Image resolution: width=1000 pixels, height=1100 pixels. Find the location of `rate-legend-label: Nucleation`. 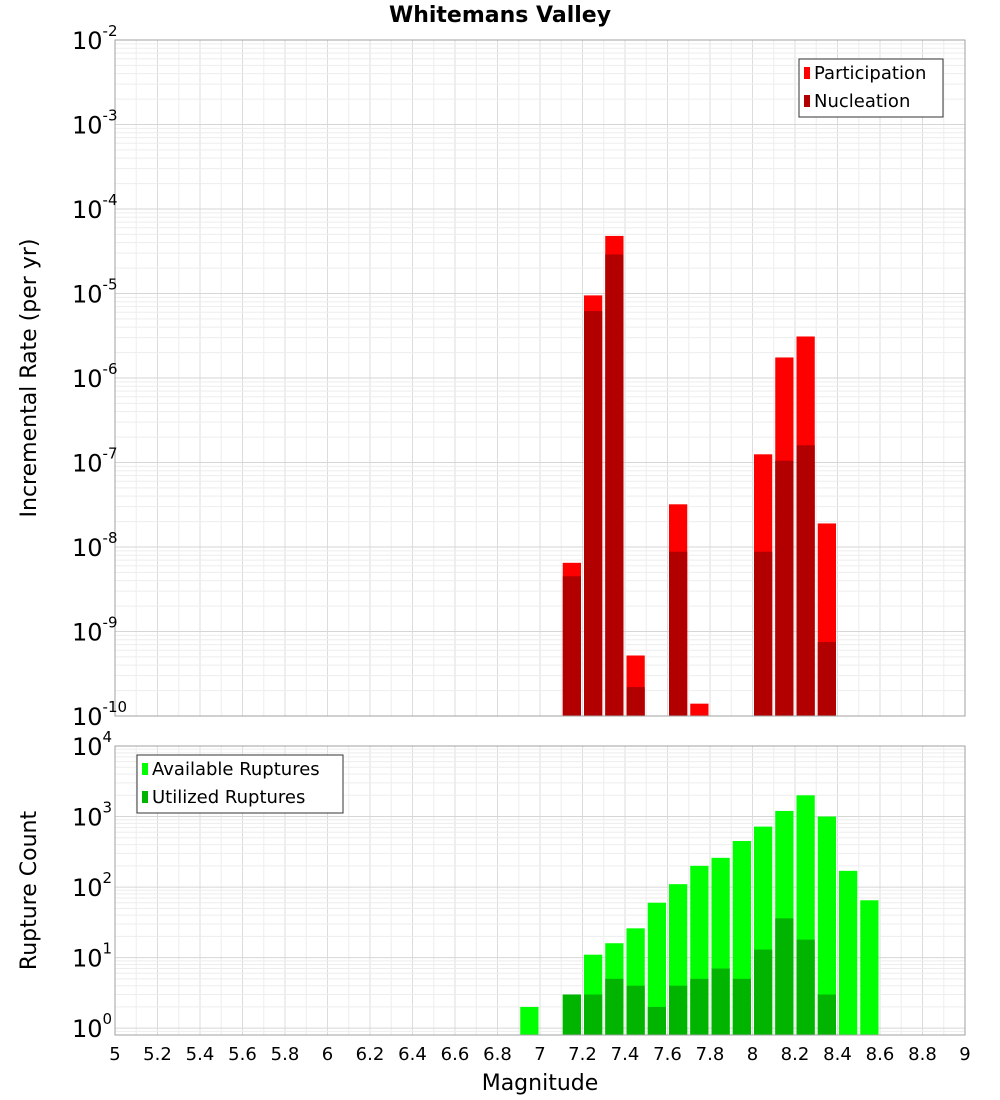

rate-legend-label: Nucleation is located at coordinates (862, 101).